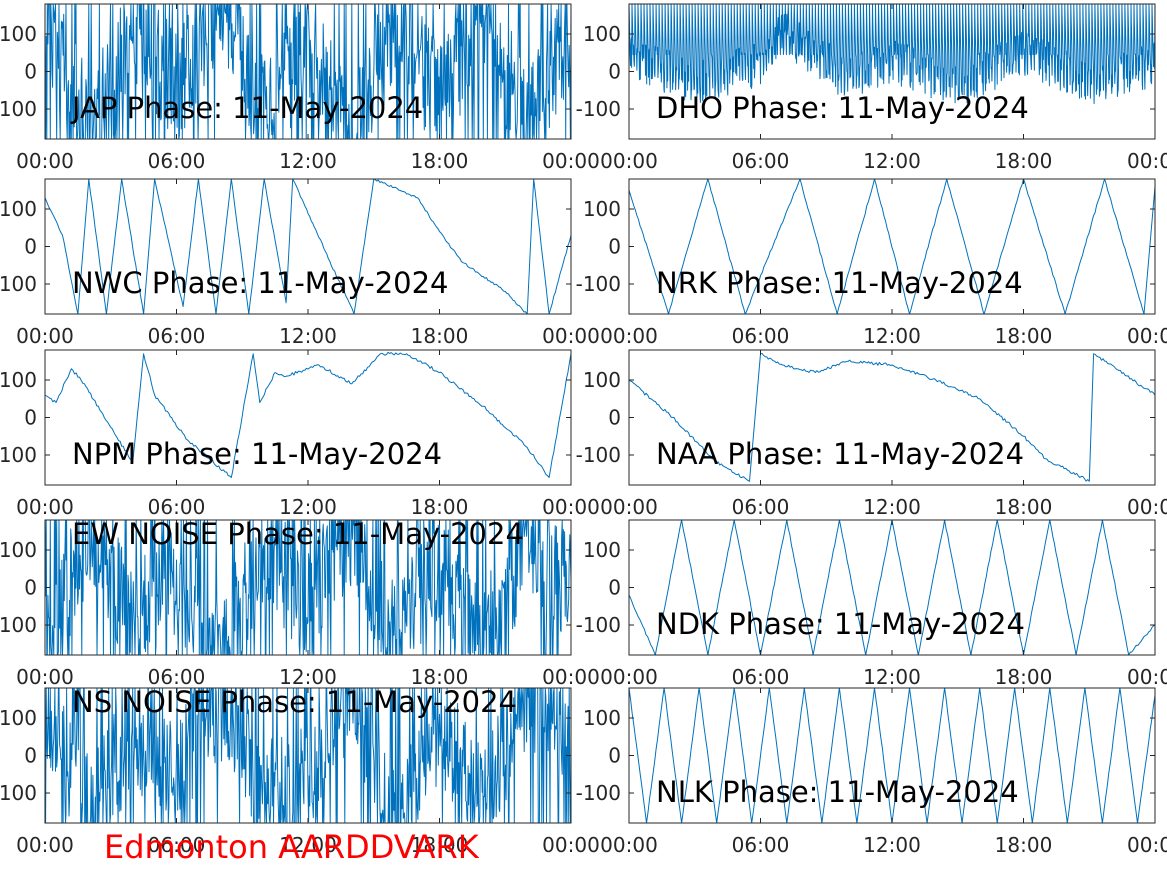 This screenshot has height=875, width=1167. What do you see at coordinates (839, 283) in the screenshot?
I see `subplot-title: NRK Phase: 11-May-2024` at bounding box center [839, 283].